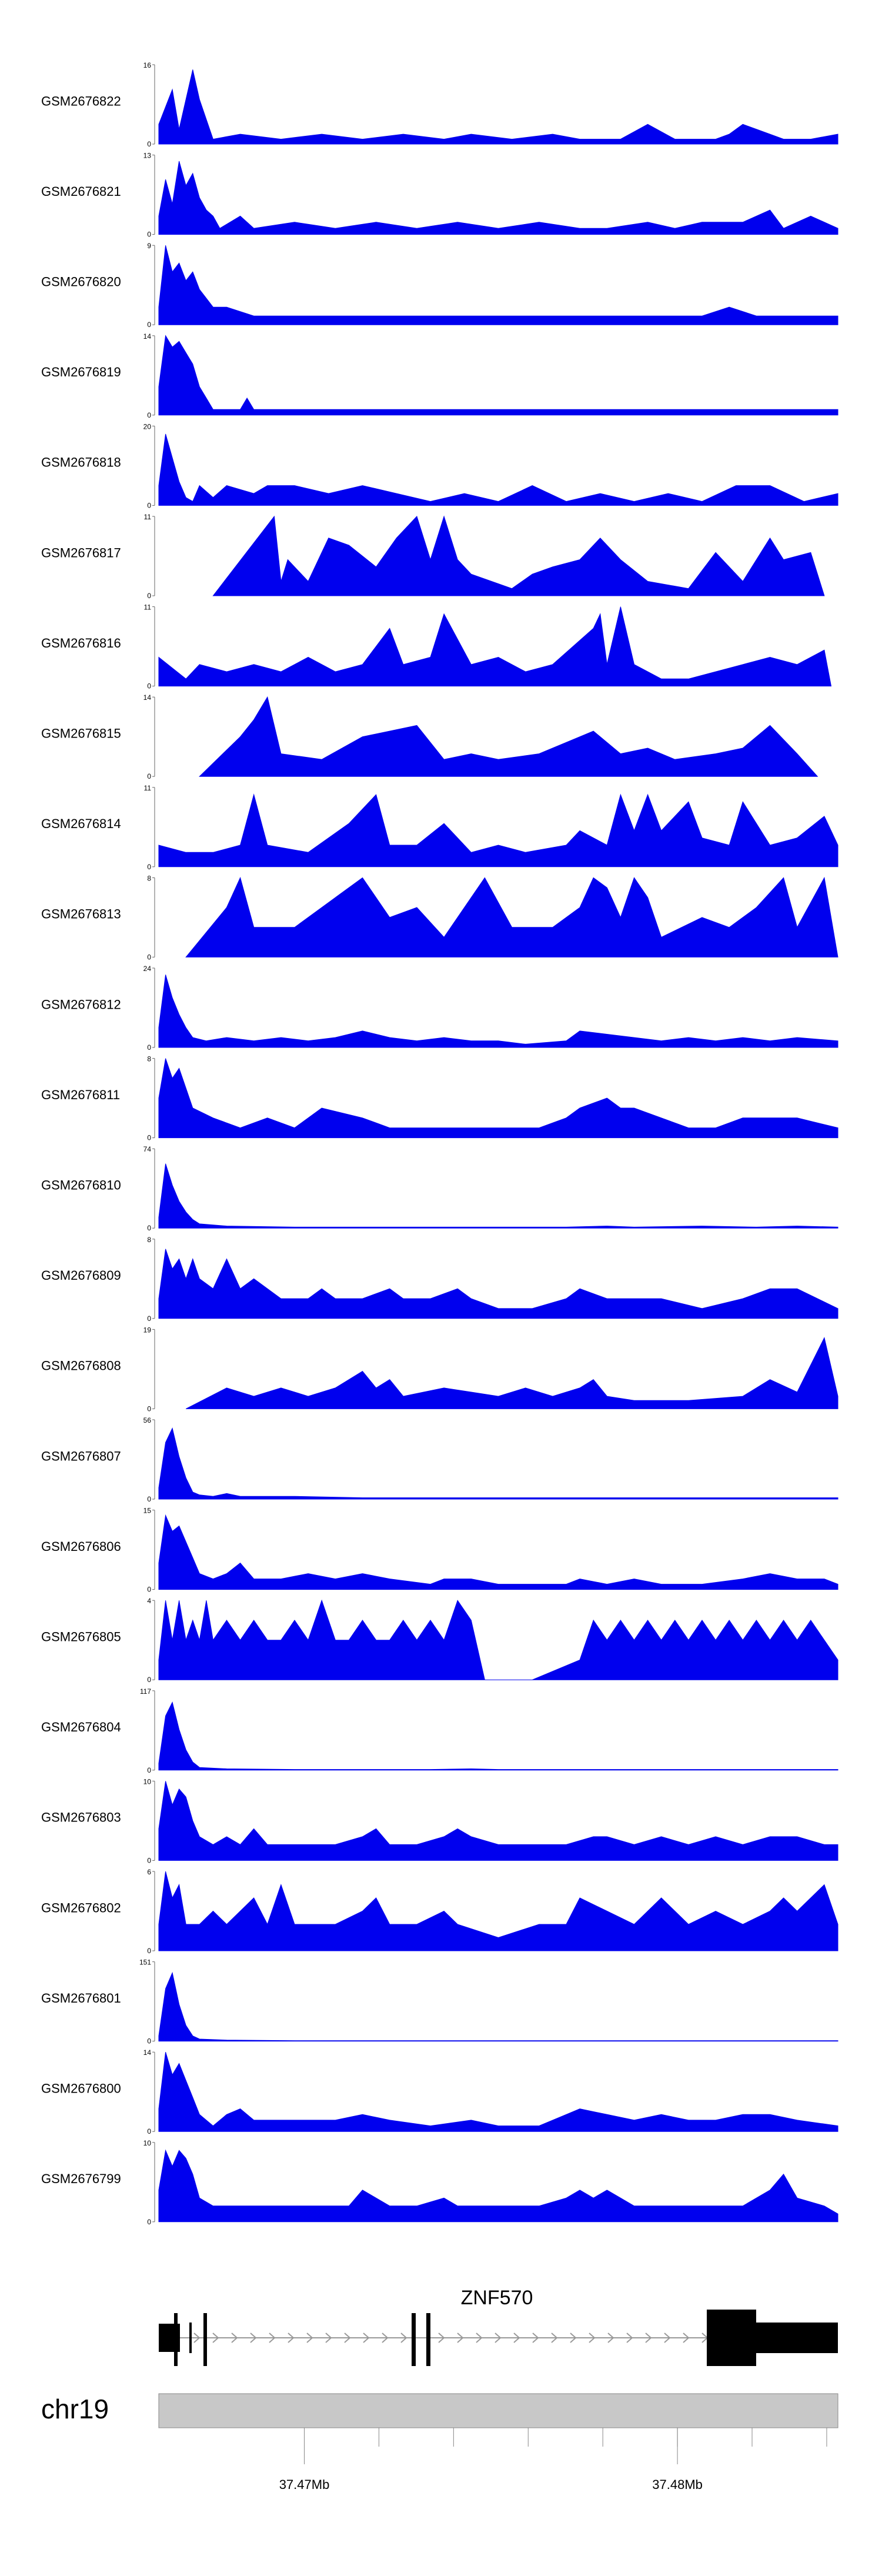 This screenshot has height=2576, width=882. I want to click on y-max-label: 10, so click(147, 1781).